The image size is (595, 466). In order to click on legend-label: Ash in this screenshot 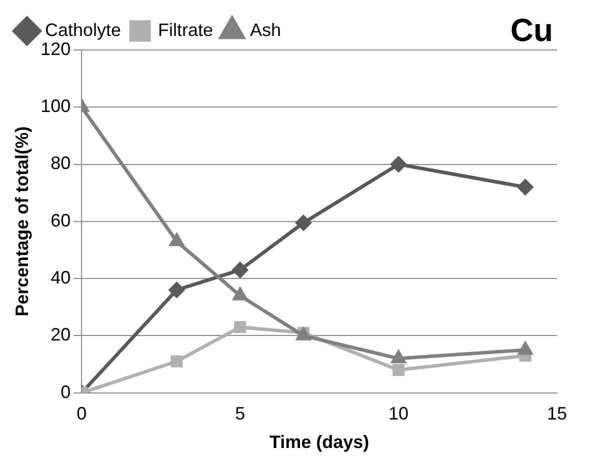, I will do `click(266, 30)`.